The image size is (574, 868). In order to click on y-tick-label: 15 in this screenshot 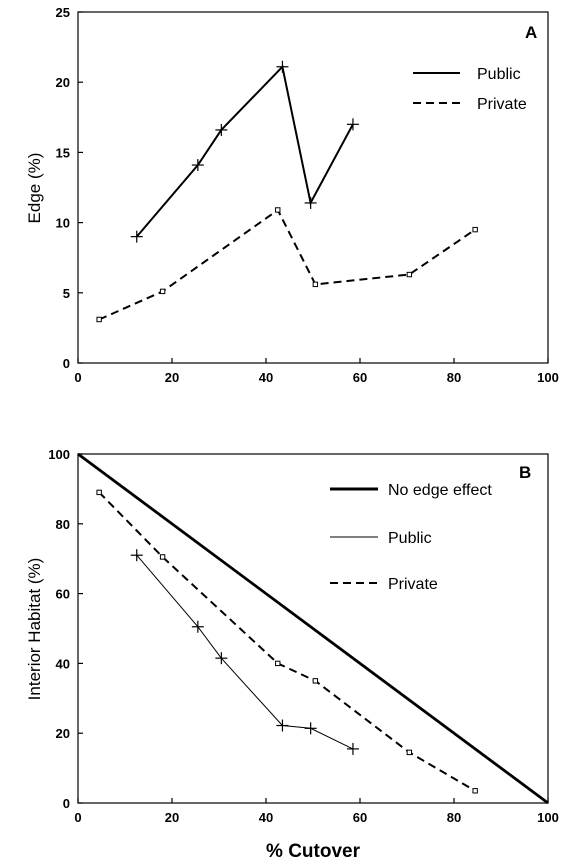, I will do `click(63, 152)`.